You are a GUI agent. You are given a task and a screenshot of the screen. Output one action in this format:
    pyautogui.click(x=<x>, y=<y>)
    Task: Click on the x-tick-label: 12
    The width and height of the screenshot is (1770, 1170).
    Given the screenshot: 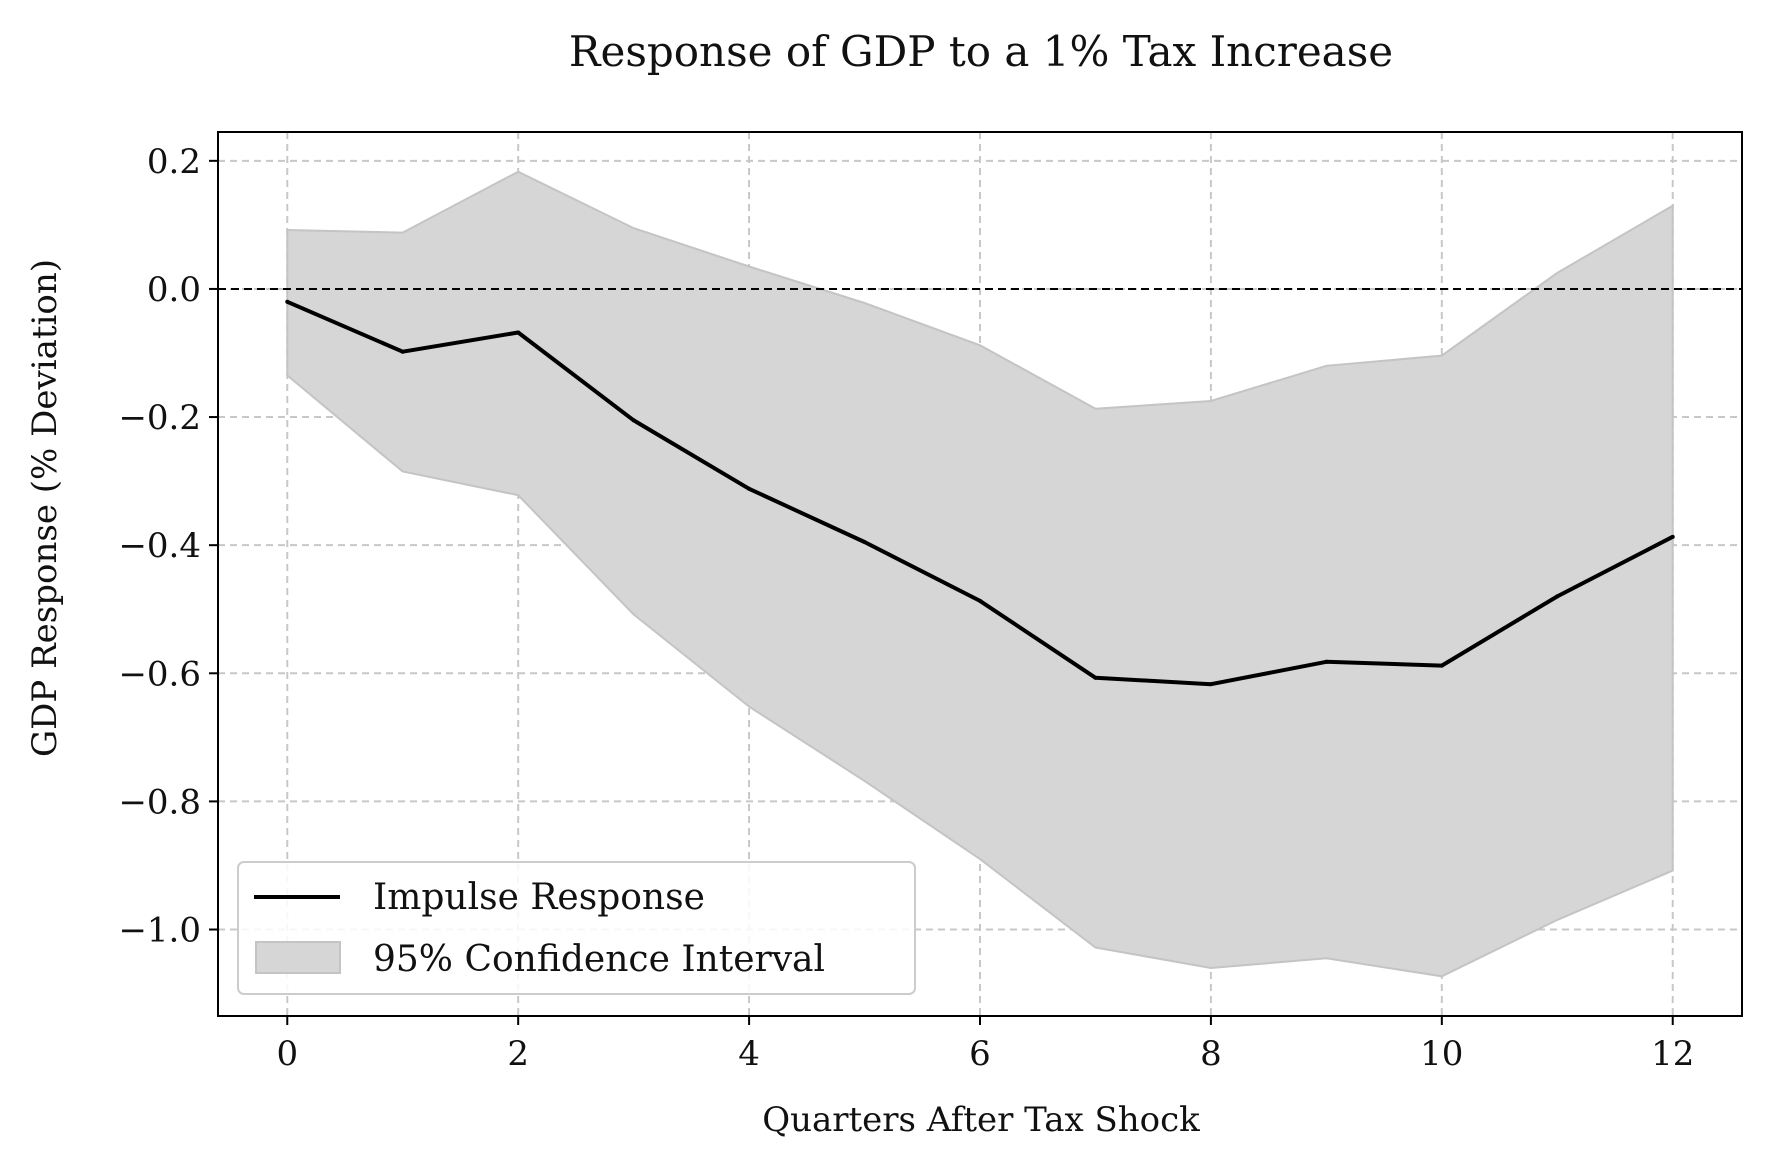 What is the action you would take?
    pyautogui.click(x=1672, y=1054)
    